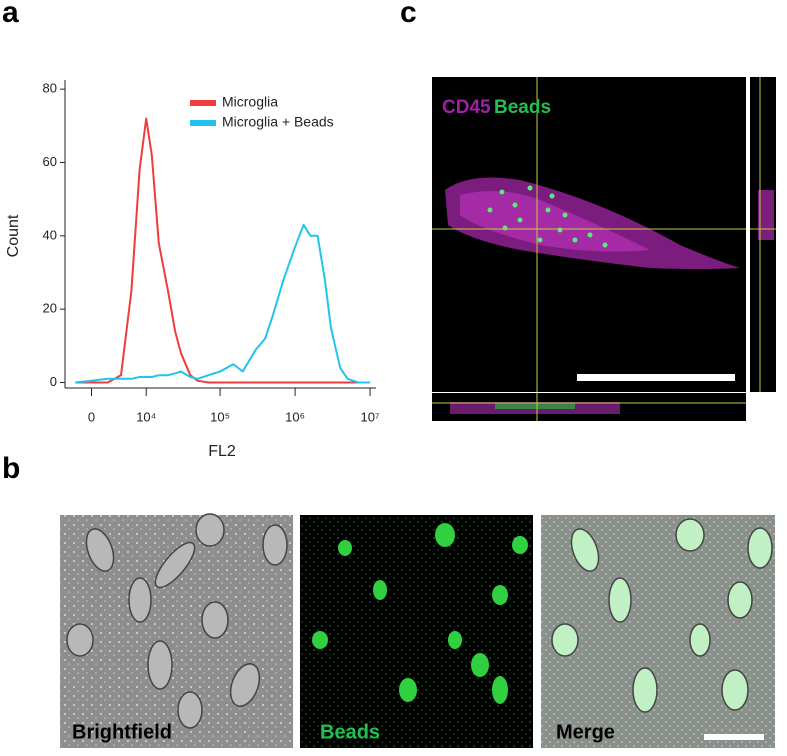 The width and height of the screenshot is (787, 756). Describe the element at coordinates (547, 216) in the screenshot. I see `beads` at that location.